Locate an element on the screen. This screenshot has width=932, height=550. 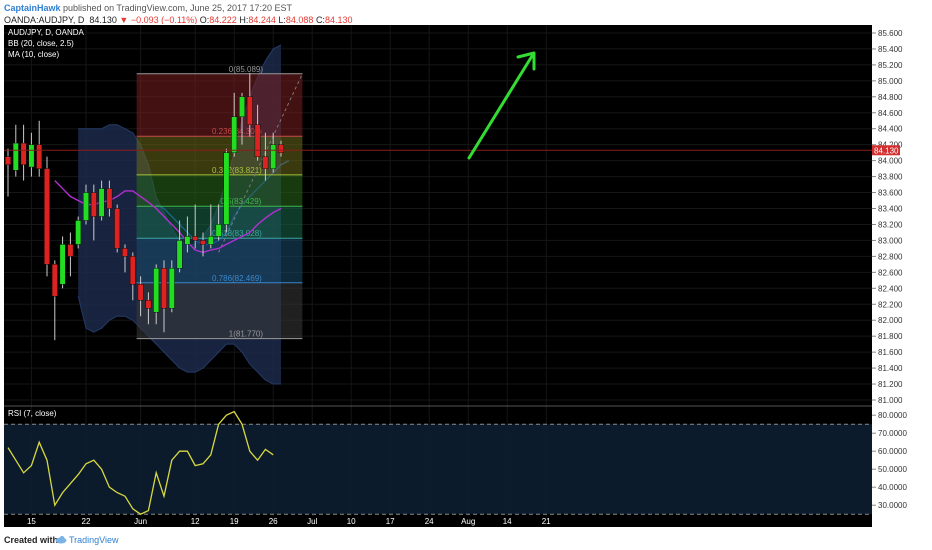
price-axis-background is located at coordinates (901, 276).